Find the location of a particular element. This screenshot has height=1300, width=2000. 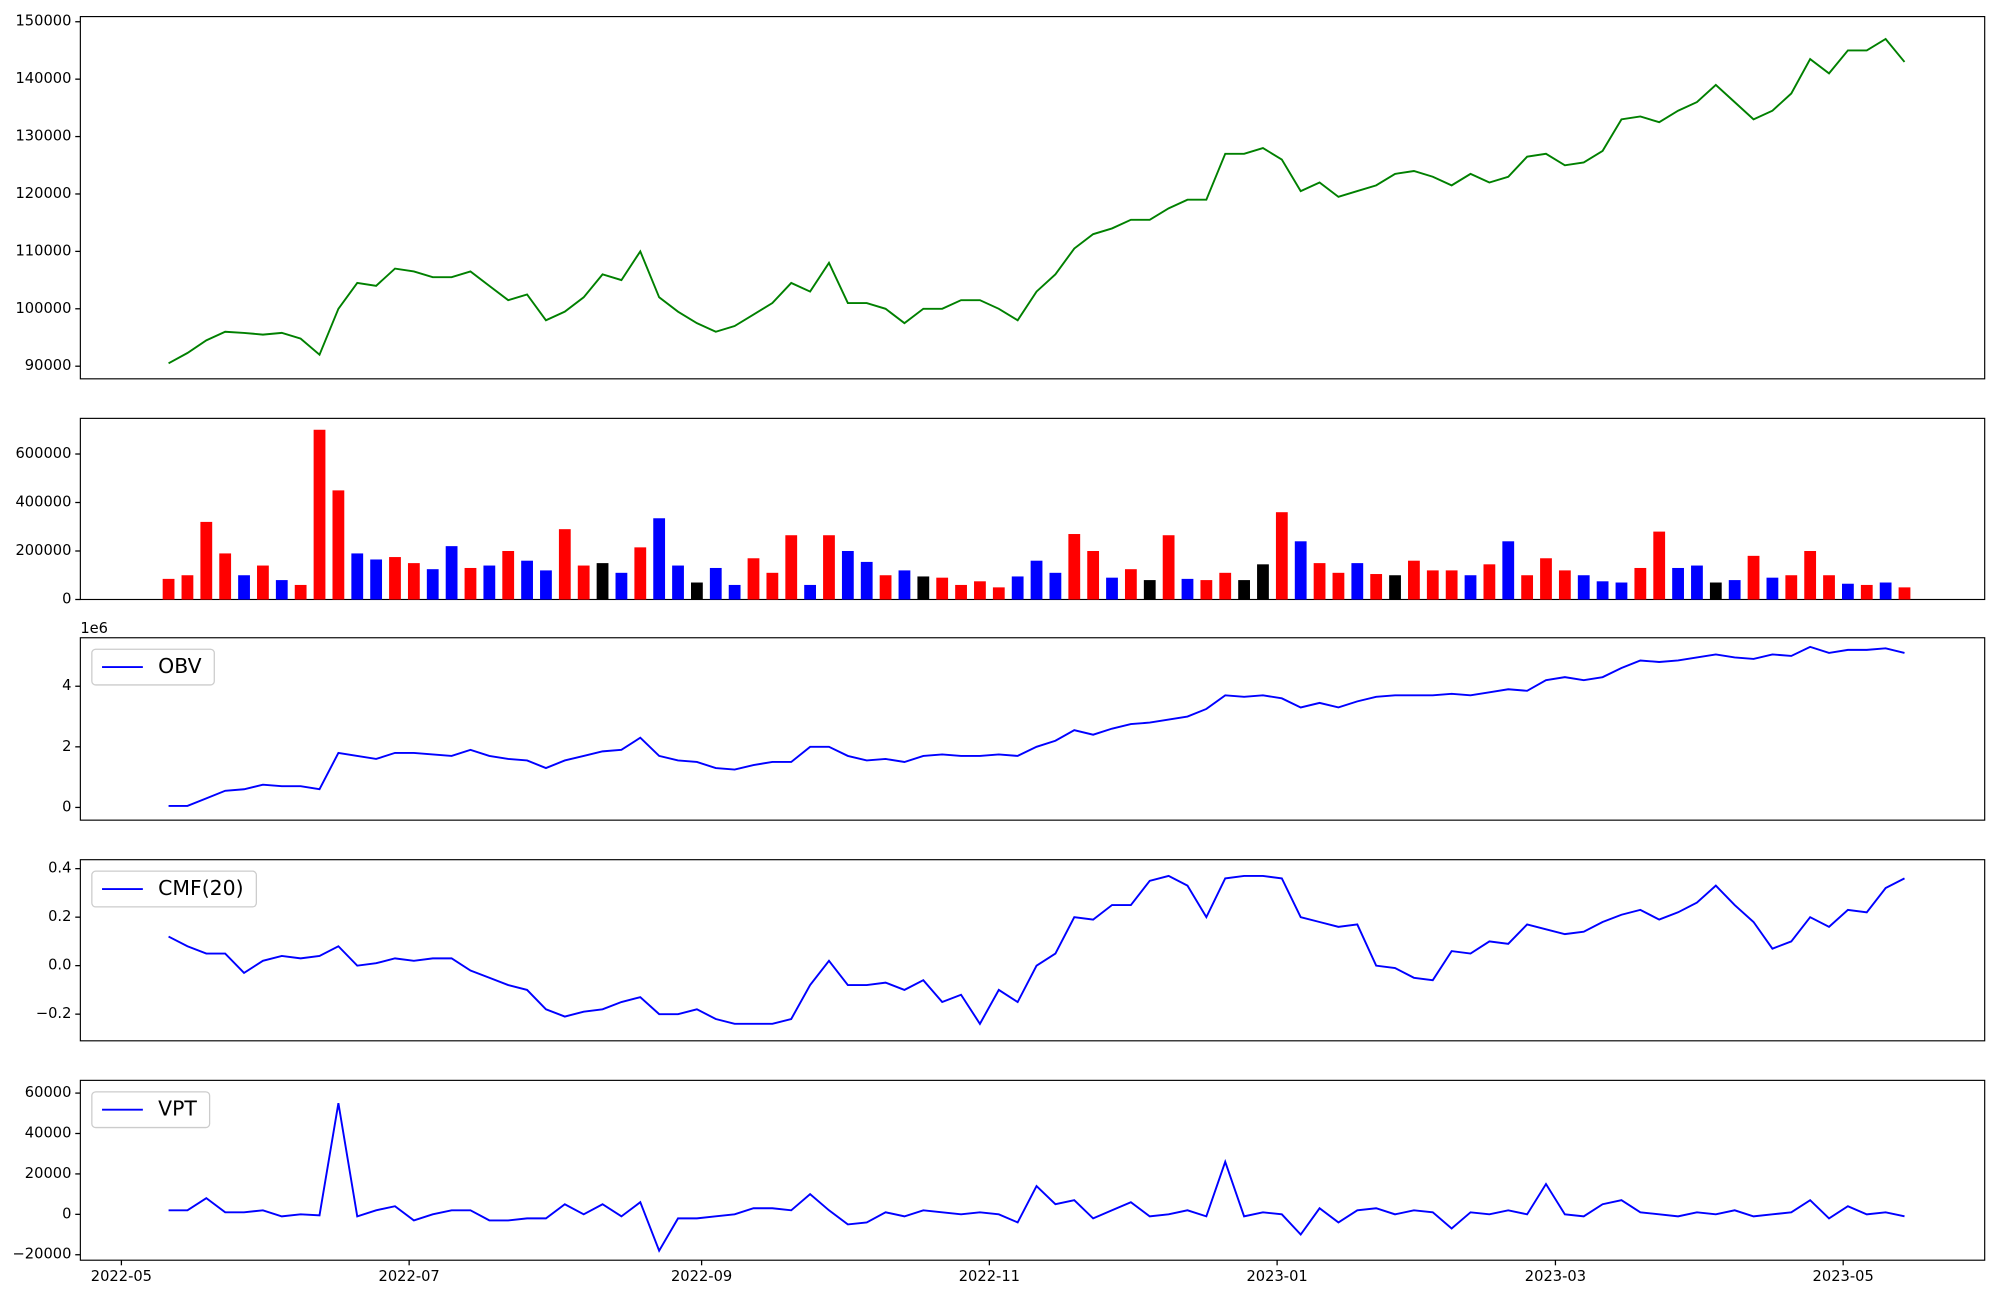

y-tick-label: −20000 is located at coordinates (42, 1254).